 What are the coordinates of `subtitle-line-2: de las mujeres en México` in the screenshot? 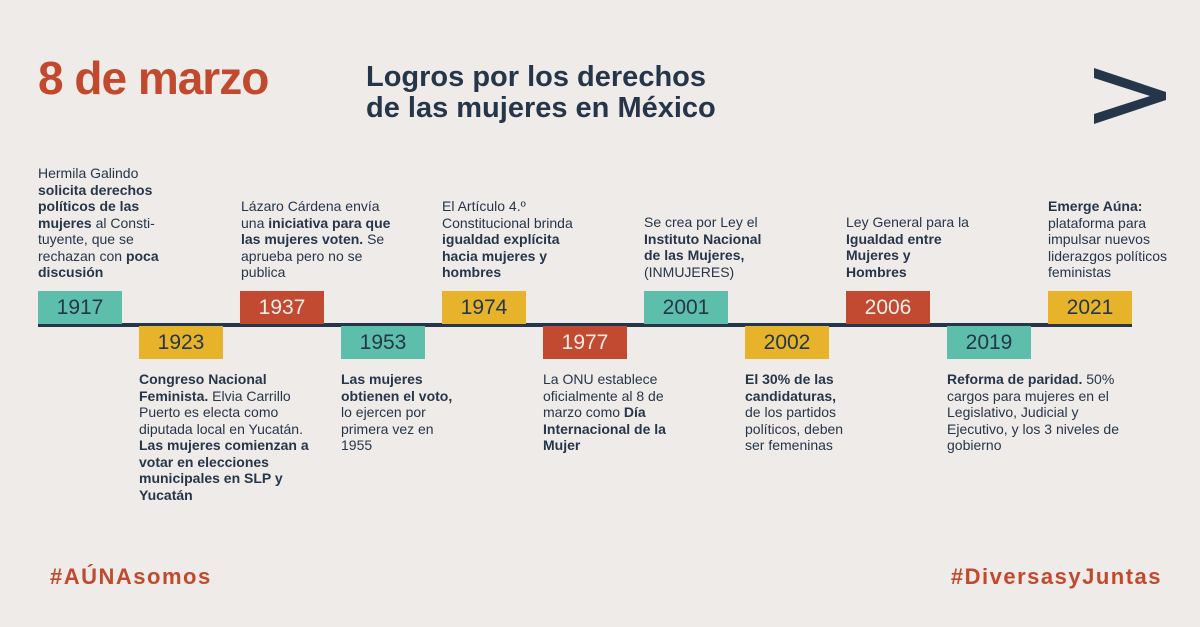 It's located at (541, 108).